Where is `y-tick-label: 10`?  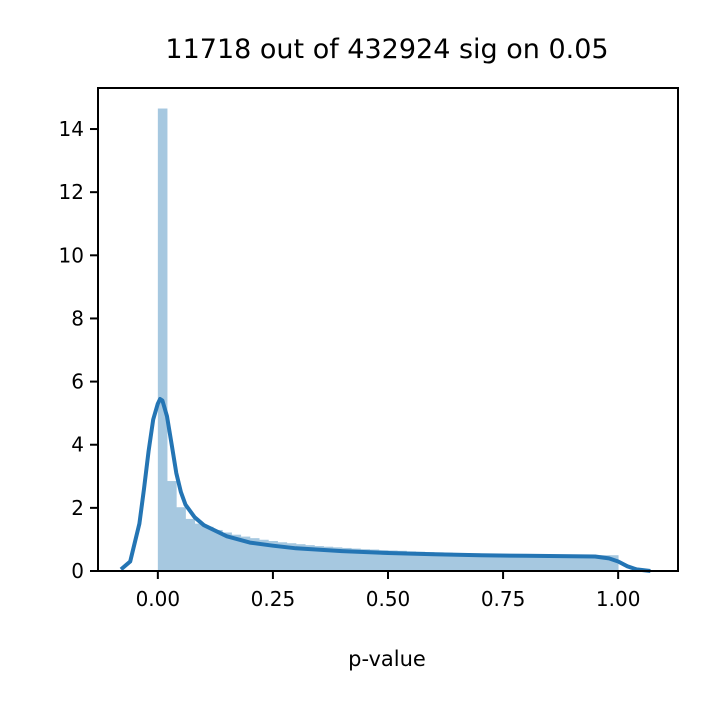
y-tick-label: 10 is located at coordinates (71, 255).